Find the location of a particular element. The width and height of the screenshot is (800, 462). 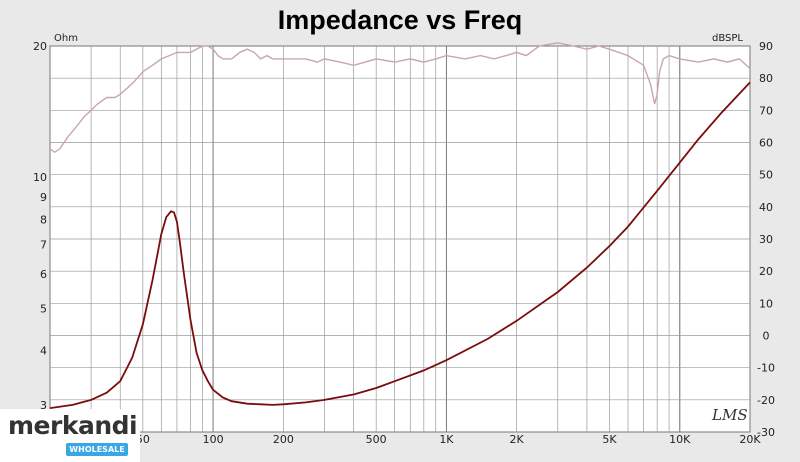

left-axis-ticks: 20 10 9 8 7 6 5 4 3 is located at coordinates (40, 226).